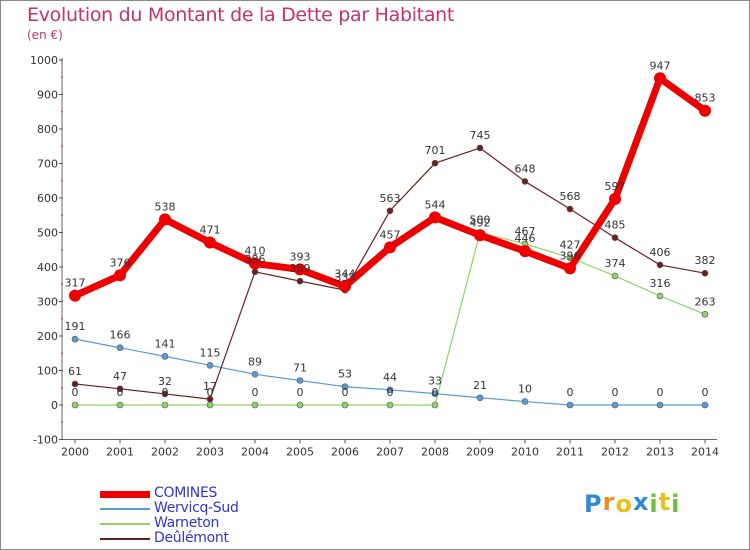 The image size is (750, 550). I want to click on data-label: 393, so click(300, 256).